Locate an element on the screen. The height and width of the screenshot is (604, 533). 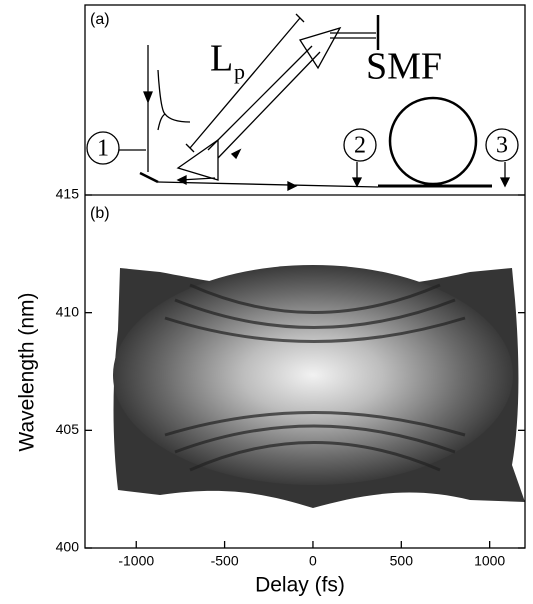
x-tick-label: -1000 is located at coordinates (136, 561).